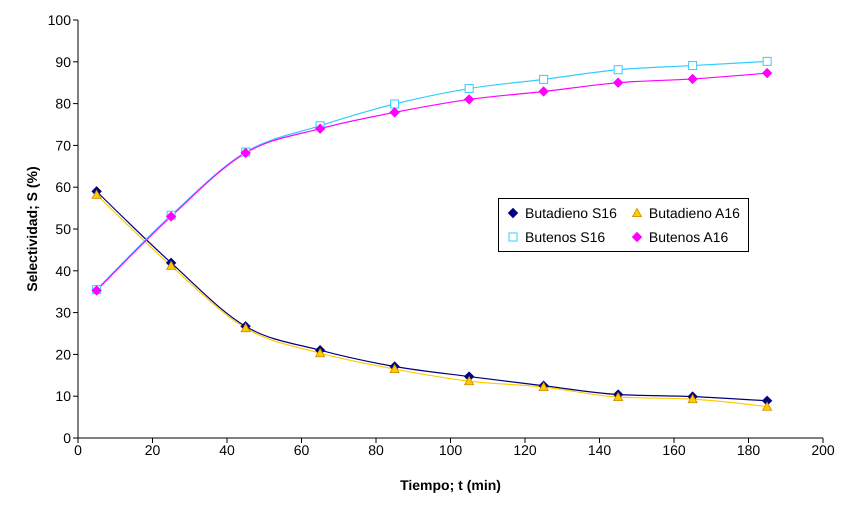  What do you see at coordinates (63, 270) in the screenshot?
I see `y-tick-label: 40` at bounding box center [63, 270].